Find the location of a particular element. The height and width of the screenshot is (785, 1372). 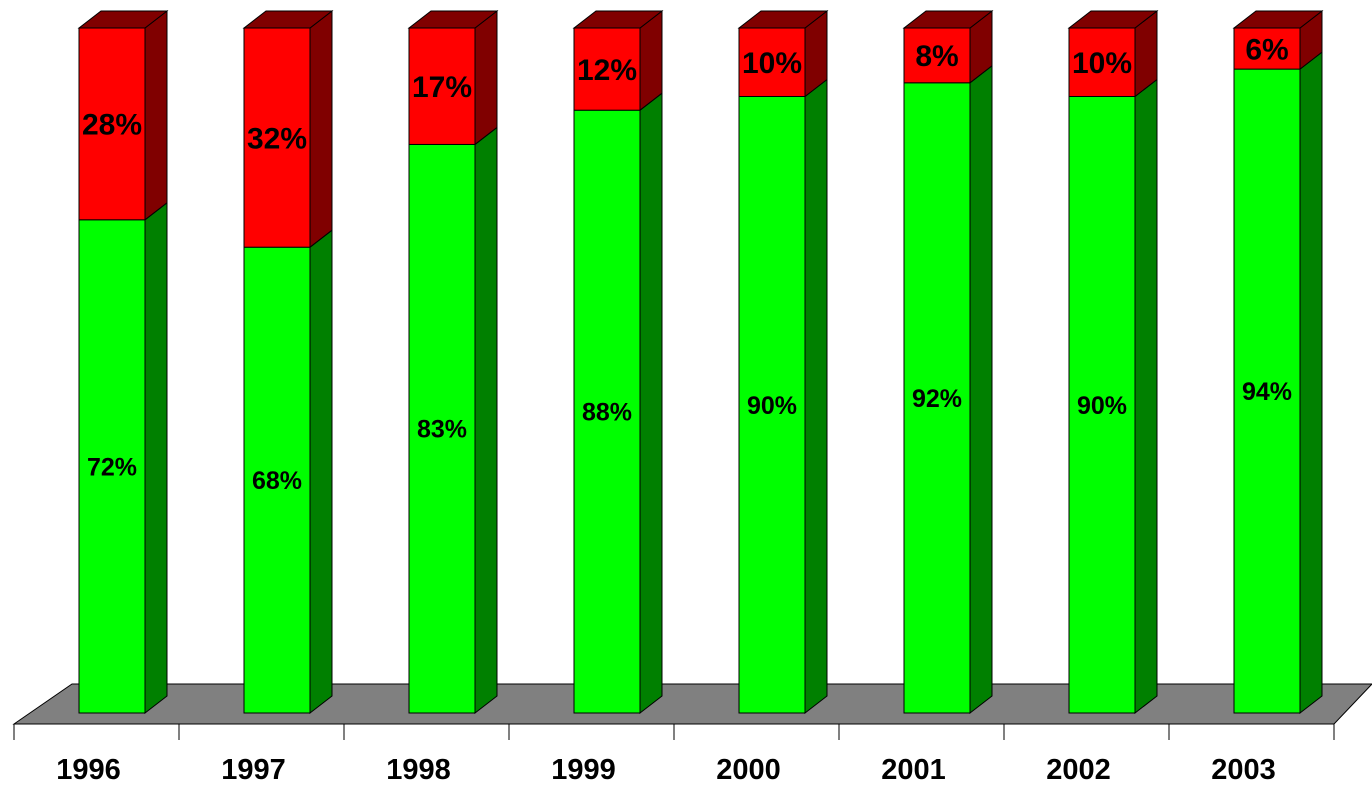

data-label-2001-green: 92% is located at coordinates (937, 399).